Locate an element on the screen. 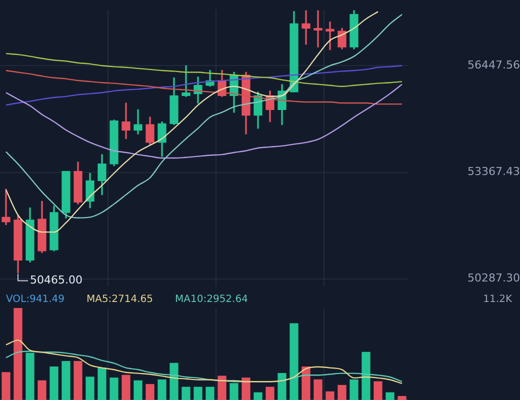 The height and width of the screenshot is (400, 520). annotation: 50465.00 is located at coordinates (56, 280).